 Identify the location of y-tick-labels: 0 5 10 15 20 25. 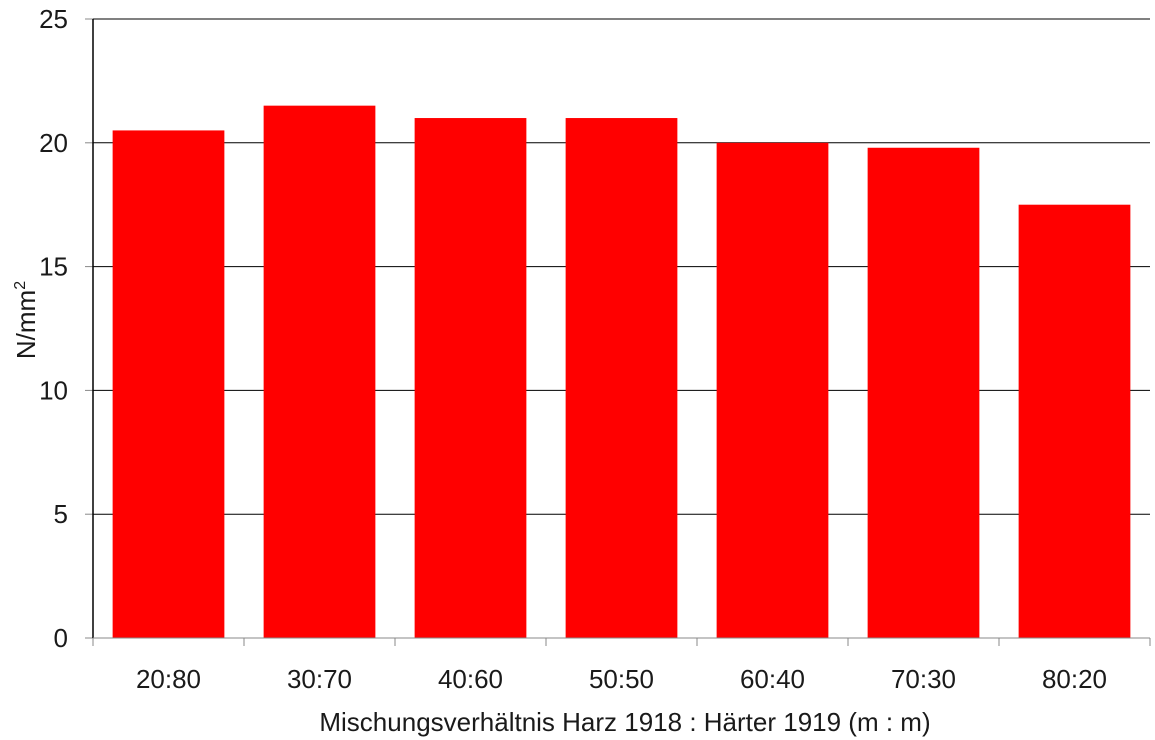
(53, 328).